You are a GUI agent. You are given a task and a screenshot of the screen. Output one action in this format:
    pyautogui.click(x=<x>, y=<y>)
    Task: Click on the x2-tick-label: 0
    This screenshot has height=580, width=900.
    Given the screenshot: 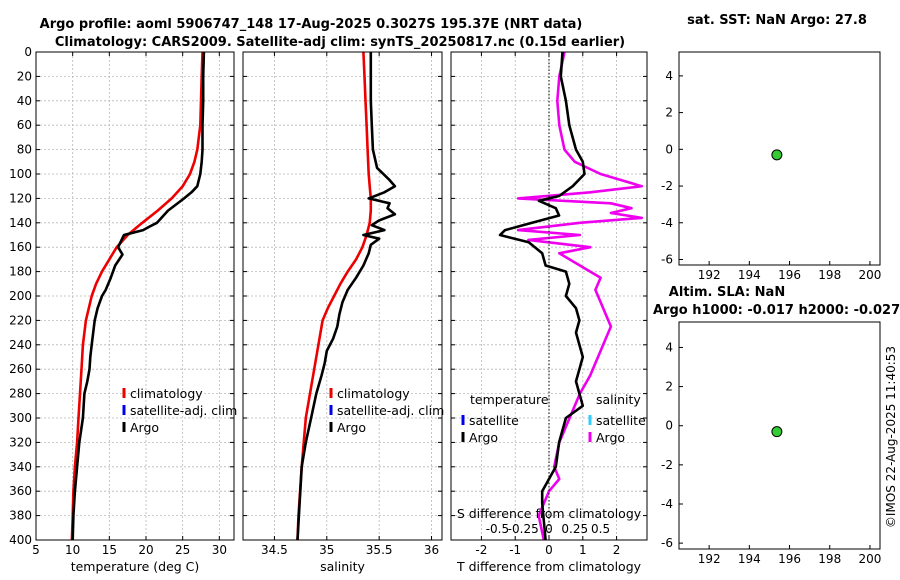 What is the action you would take?
    pyautogui.click(x=549, y=529)
    